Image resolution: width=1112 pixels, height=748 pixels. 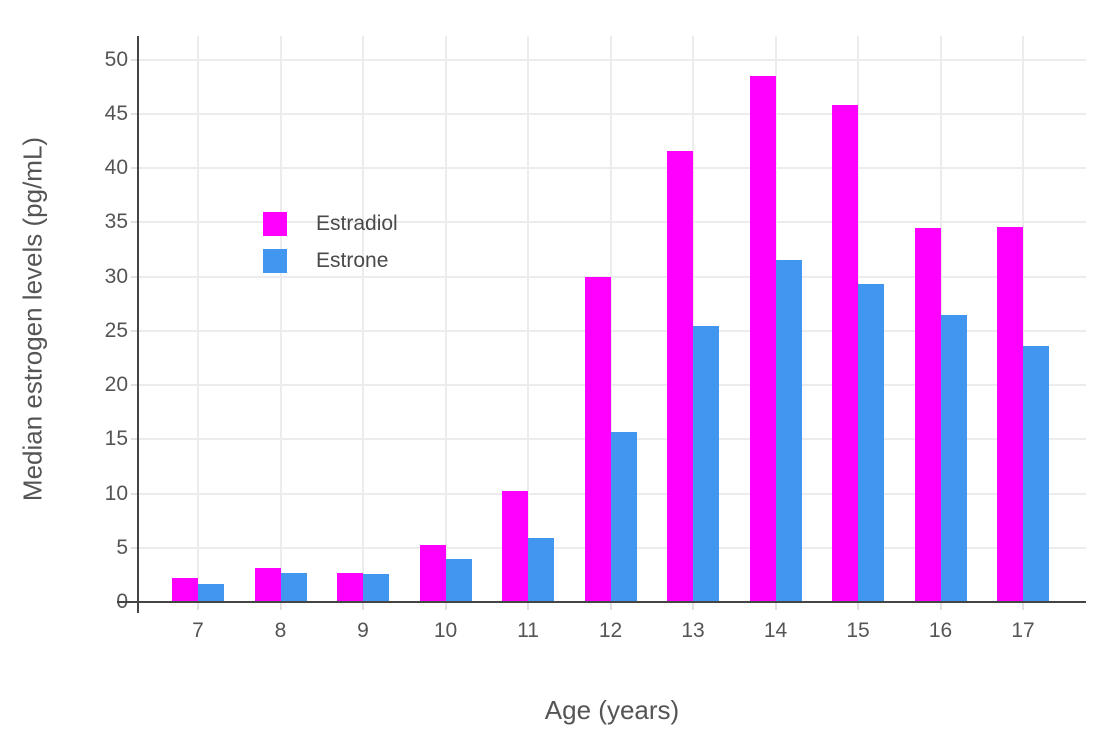 I want to click on x-tick-label: 11, so click(x=528, y=630).